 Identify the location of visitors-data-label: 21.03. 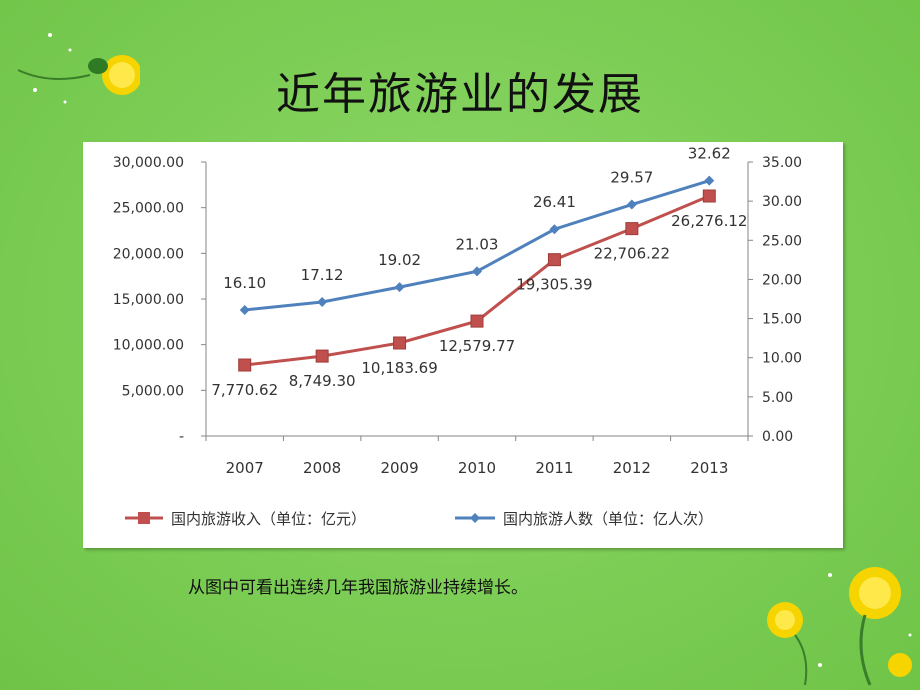
(477, 244).